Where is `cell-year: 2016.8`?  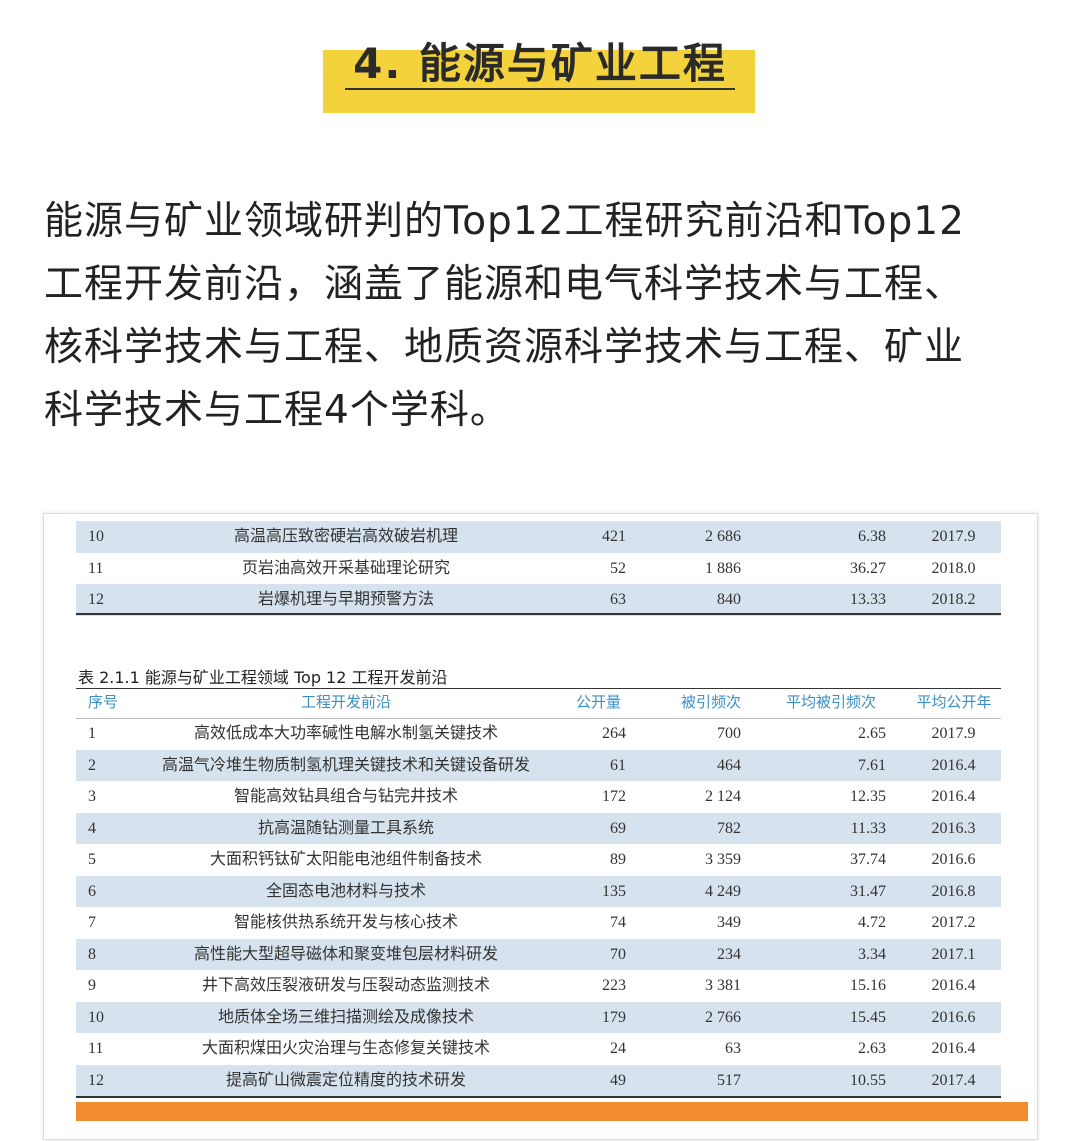
cell-year: 2016.8 is located at coordinates (953, 891).